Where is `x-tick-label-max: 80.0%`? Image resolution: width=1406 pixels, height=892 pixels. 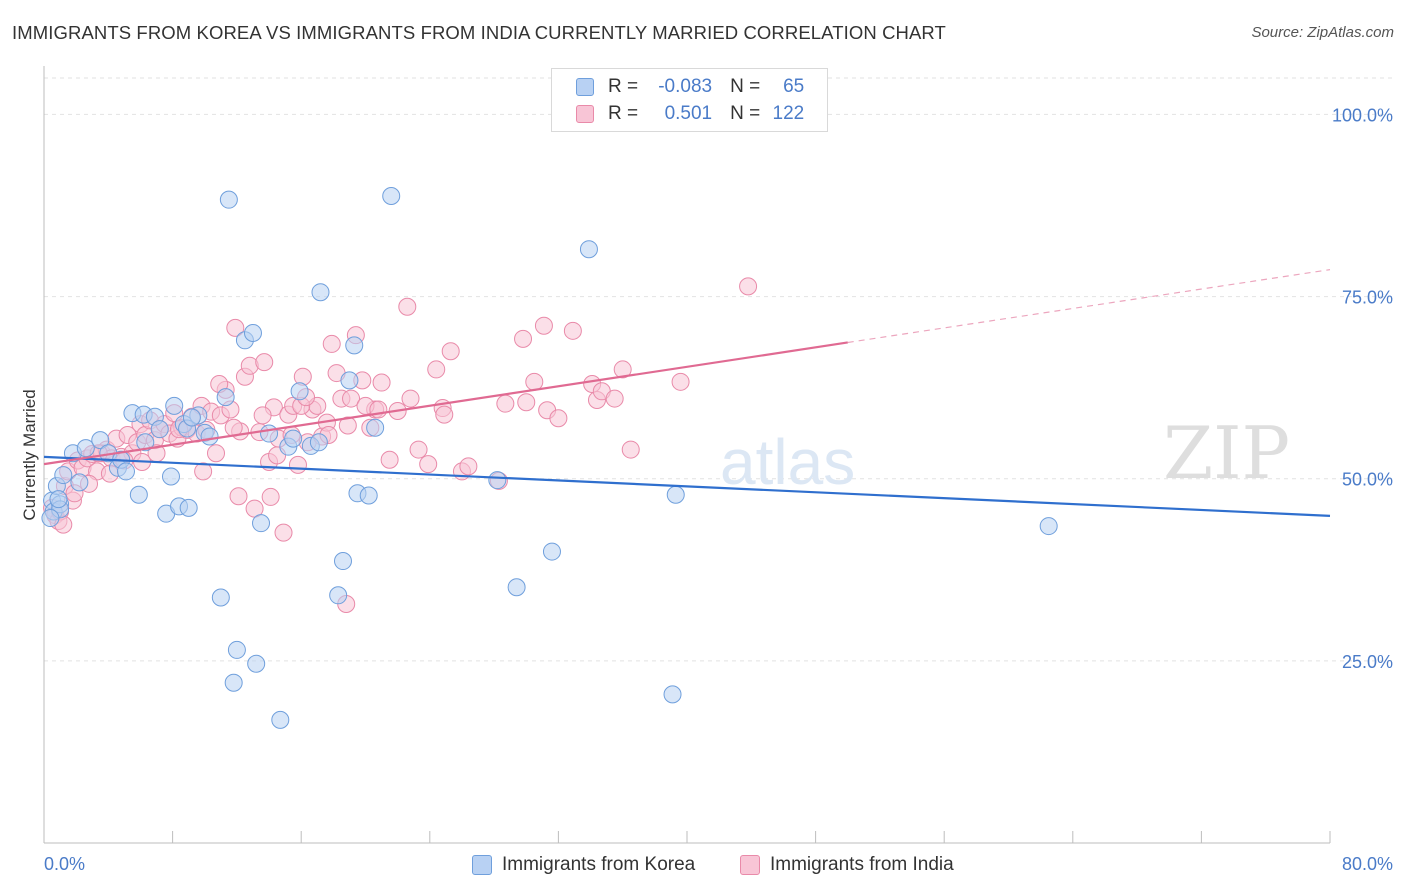 x-tick-label-max: 80.0% is located at coordinates (1367, 864).